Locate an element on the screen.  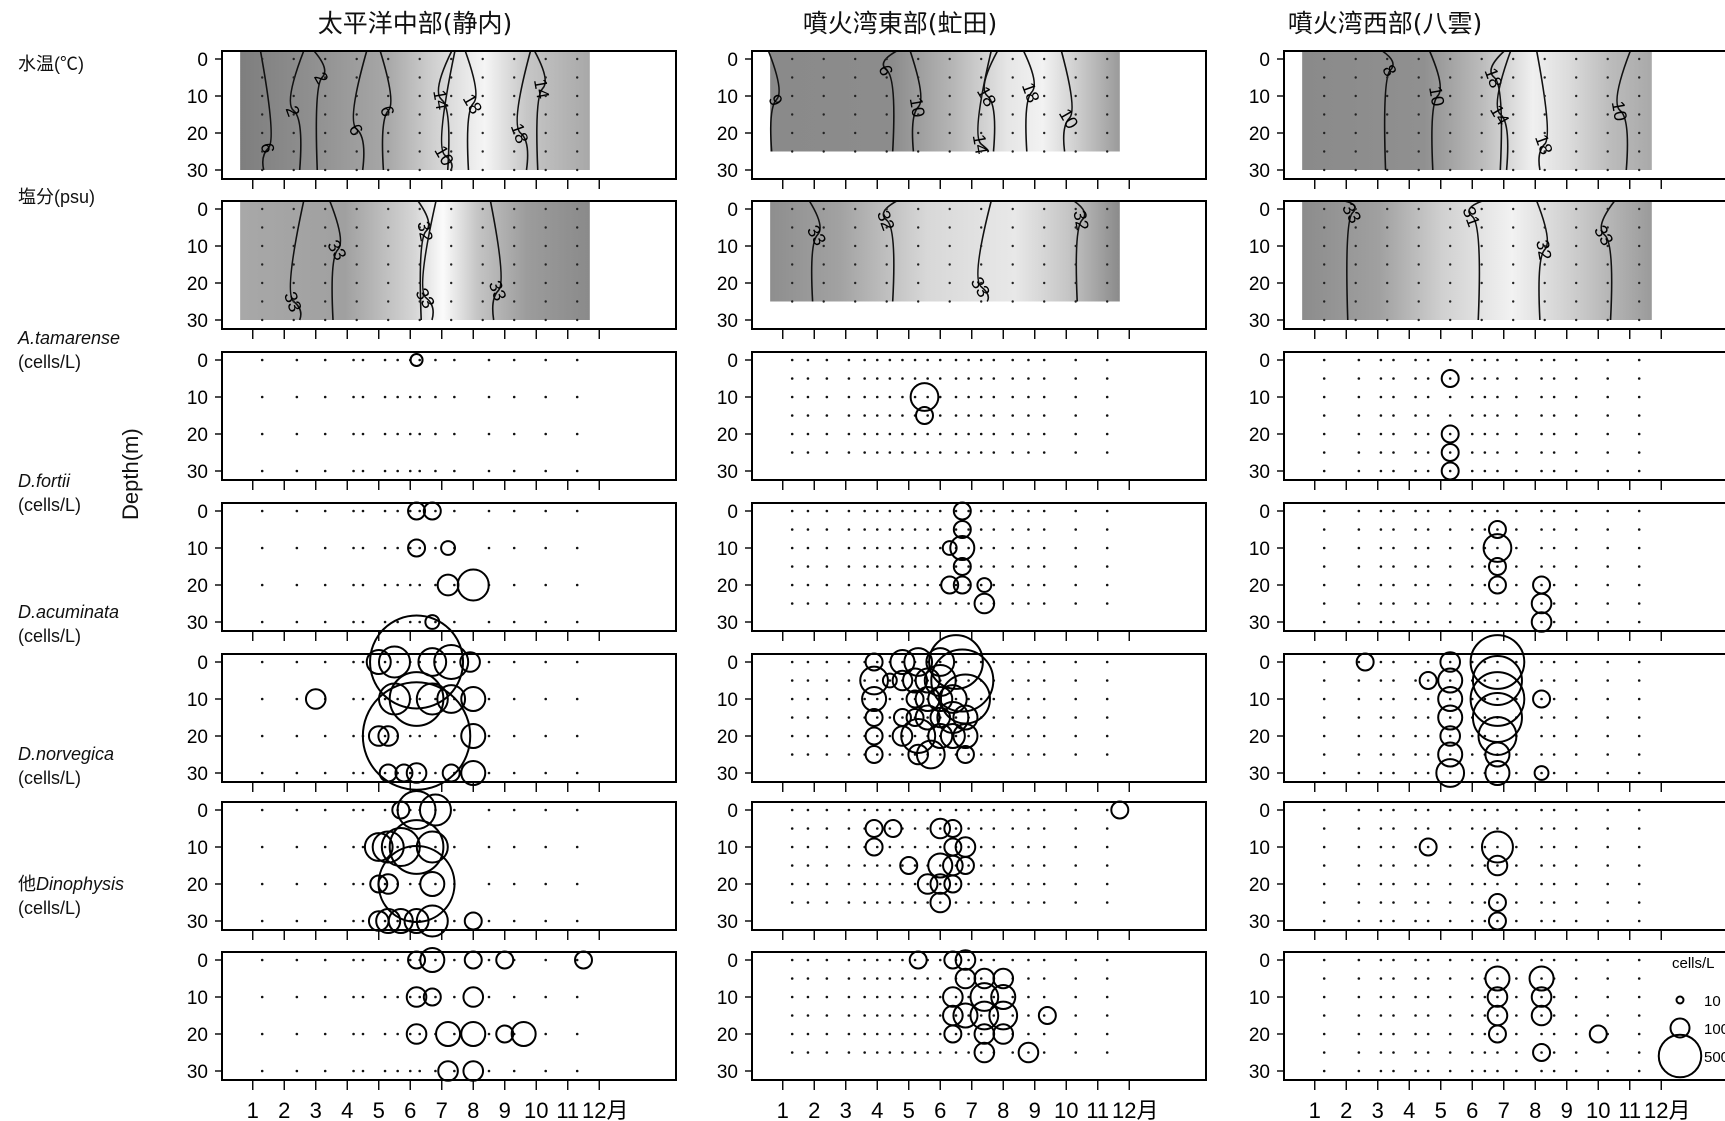
y-tick-label: 20 is located at coordinates (197, 1035).